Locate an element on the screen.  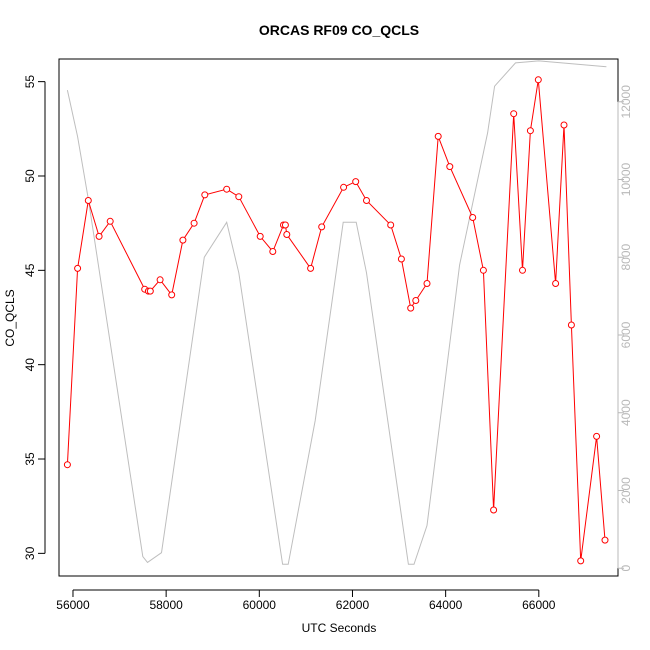
y2-tick-label: 8000 is located at coordinates (626, 257).